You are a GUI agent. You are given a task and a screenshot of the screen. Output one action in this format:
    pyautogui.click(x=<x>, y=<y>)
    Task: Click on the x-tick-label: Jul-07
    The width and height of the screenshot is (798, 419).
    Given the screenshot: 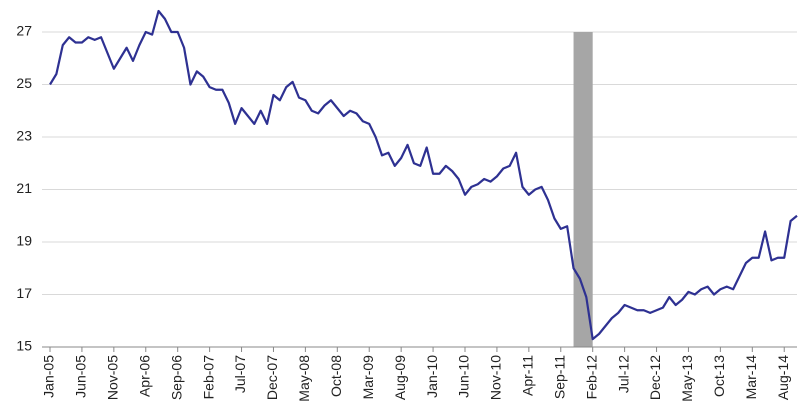 What is the action you would take?
    pyautogui.click(x=240, y=374)
    